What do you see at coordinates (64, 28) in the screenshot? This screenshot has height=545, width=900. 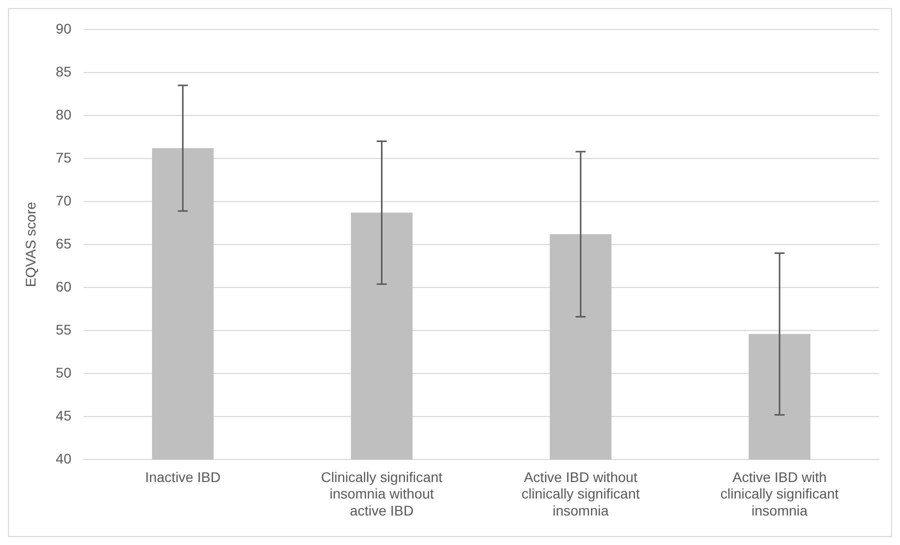 I see `y-tick-label: 90` at bounding box center [64, 28].